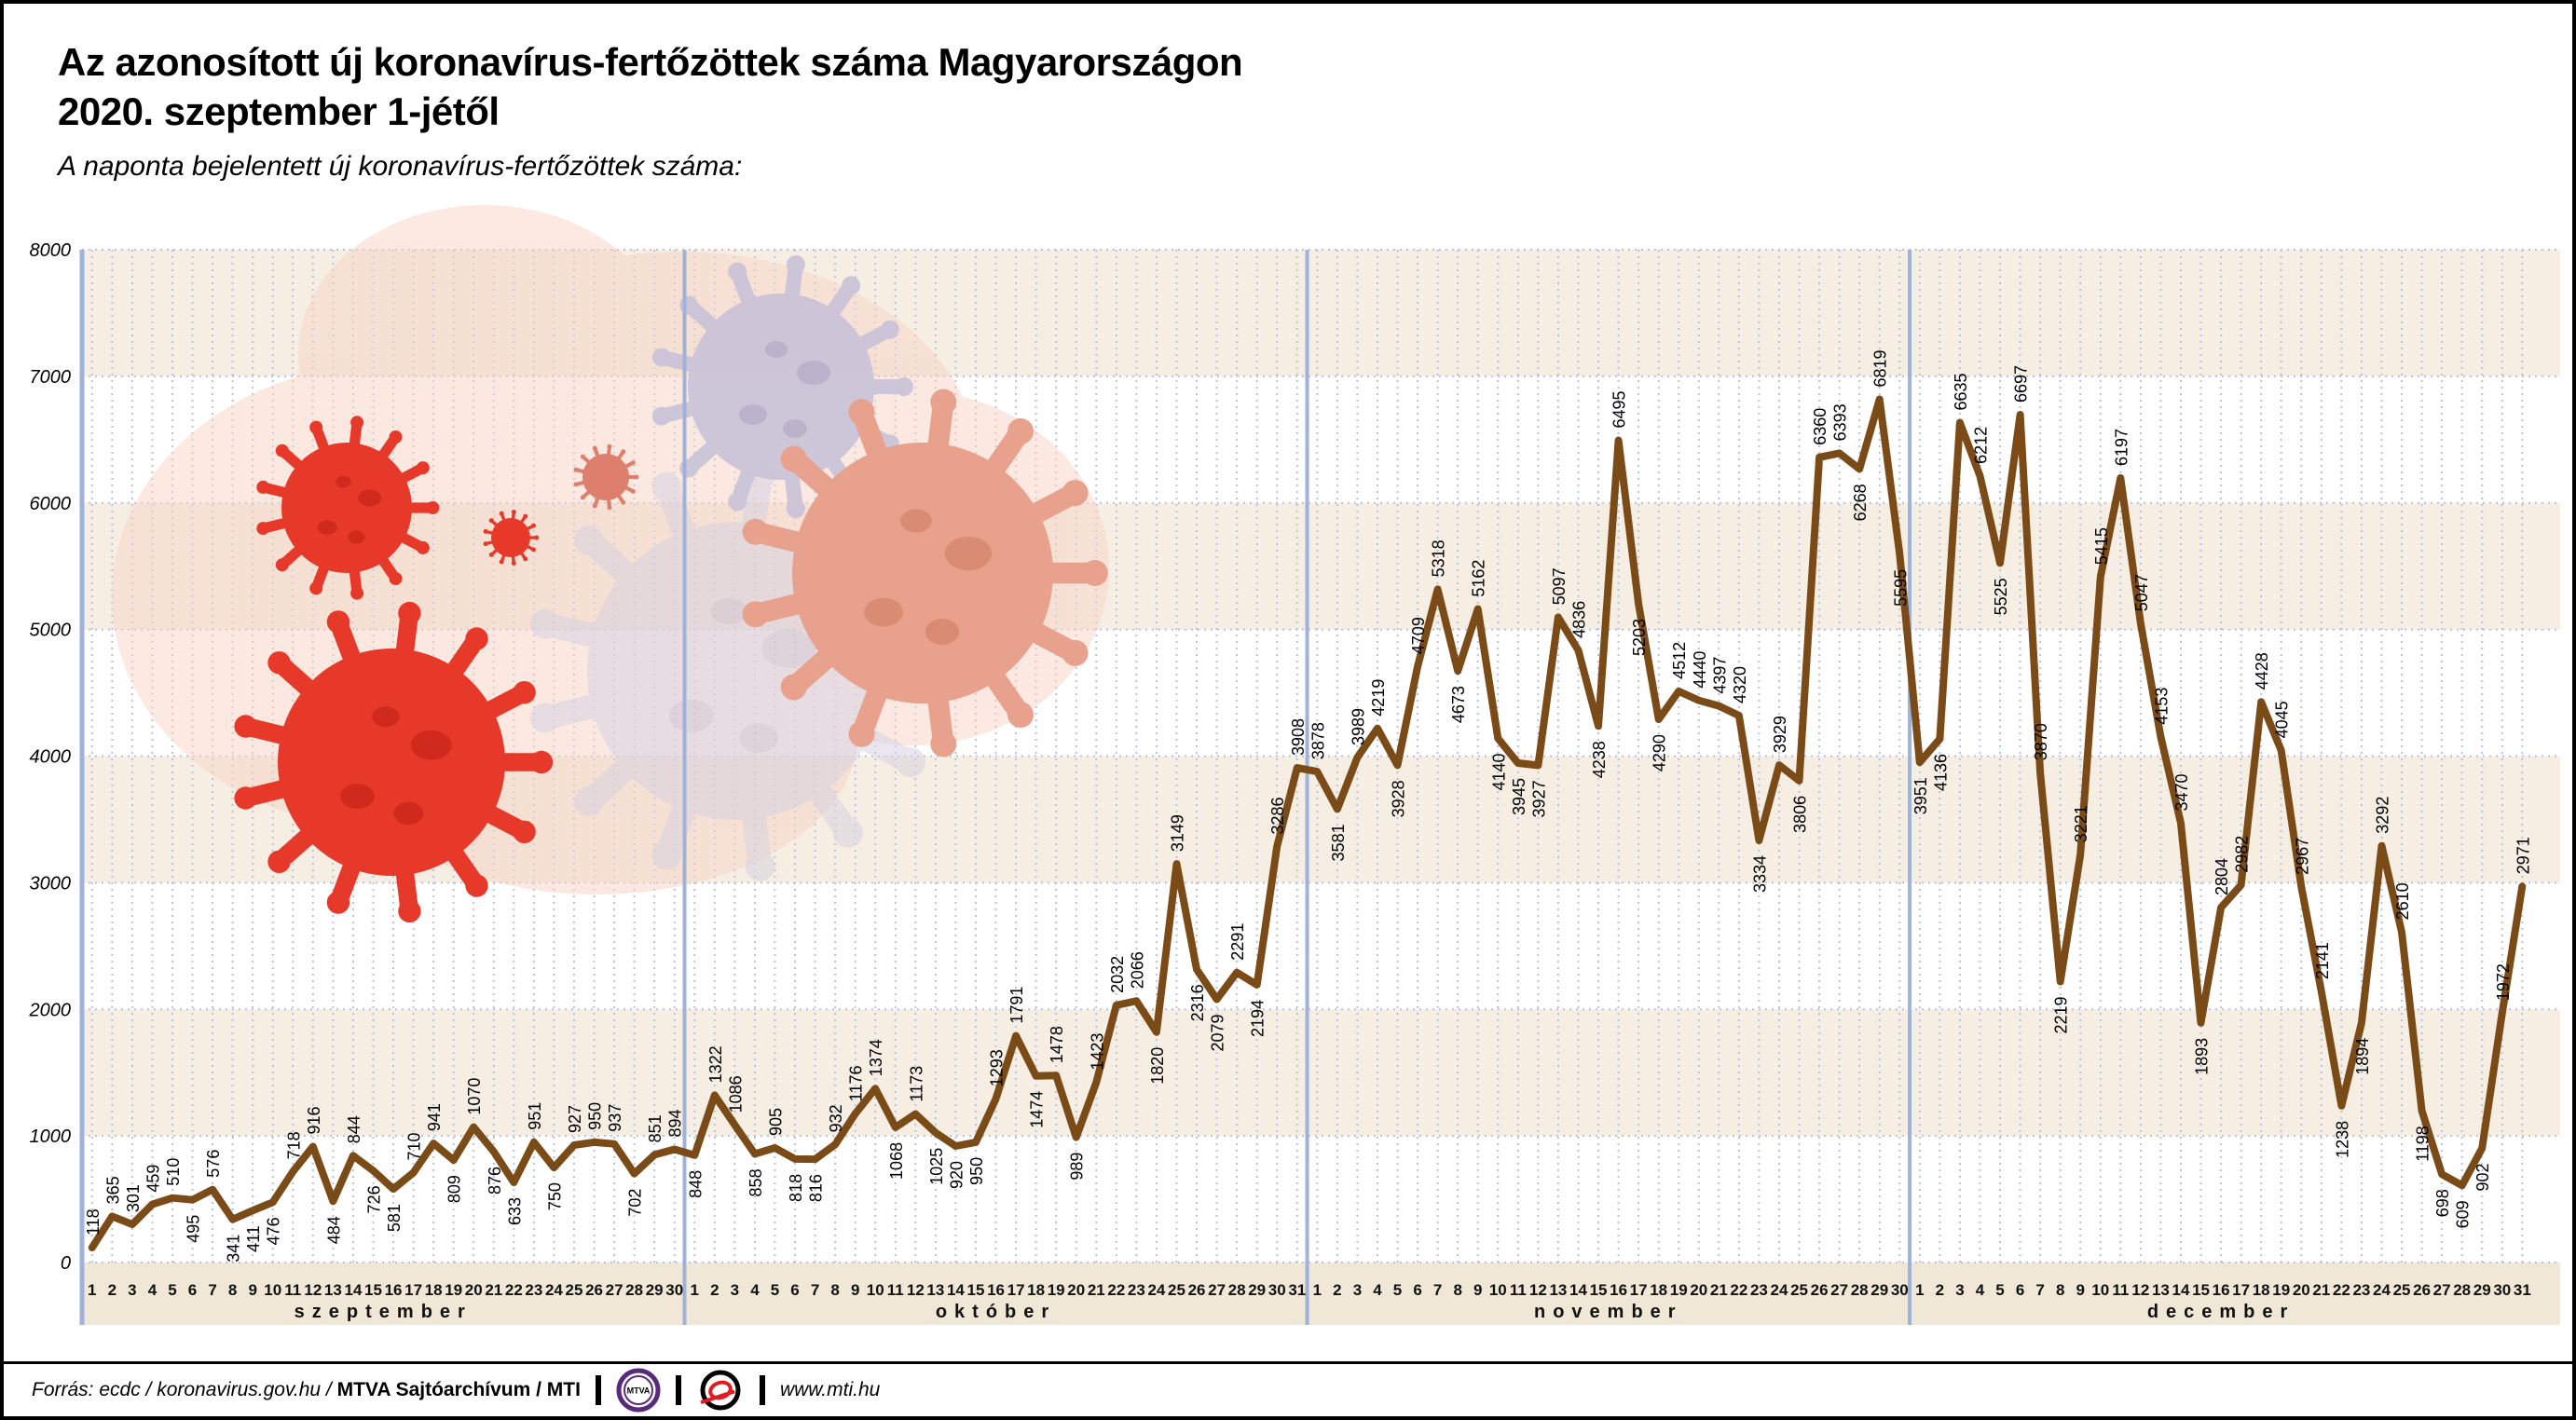 This screenshot has width=2576, height=1420. I want to click on data-label: 932, so click(836, 1118).